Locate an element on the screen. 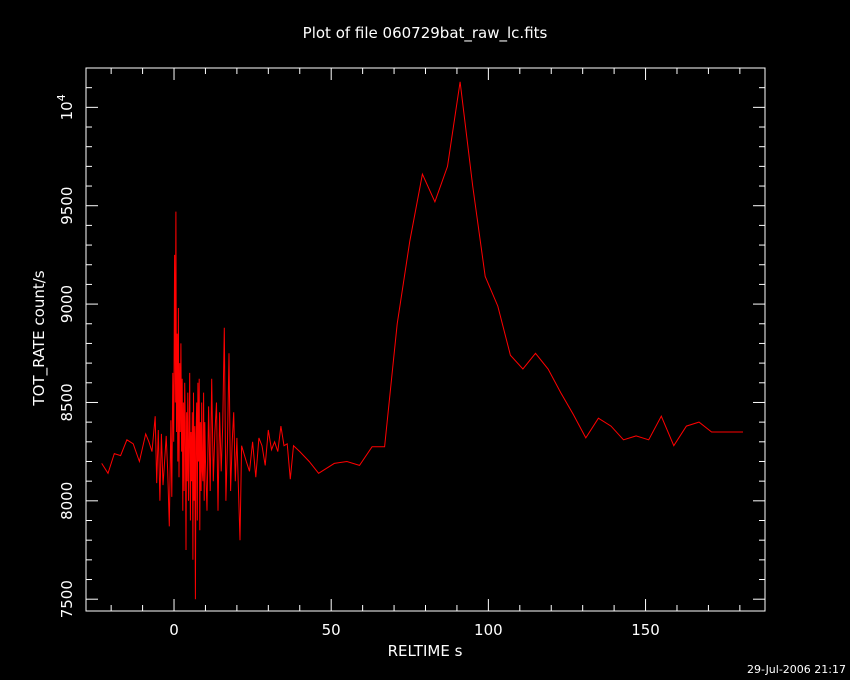 Image resolution: width=850 pixels, height=680 pixels. x-tick-label: 50 is located at coordinates (331, 630).